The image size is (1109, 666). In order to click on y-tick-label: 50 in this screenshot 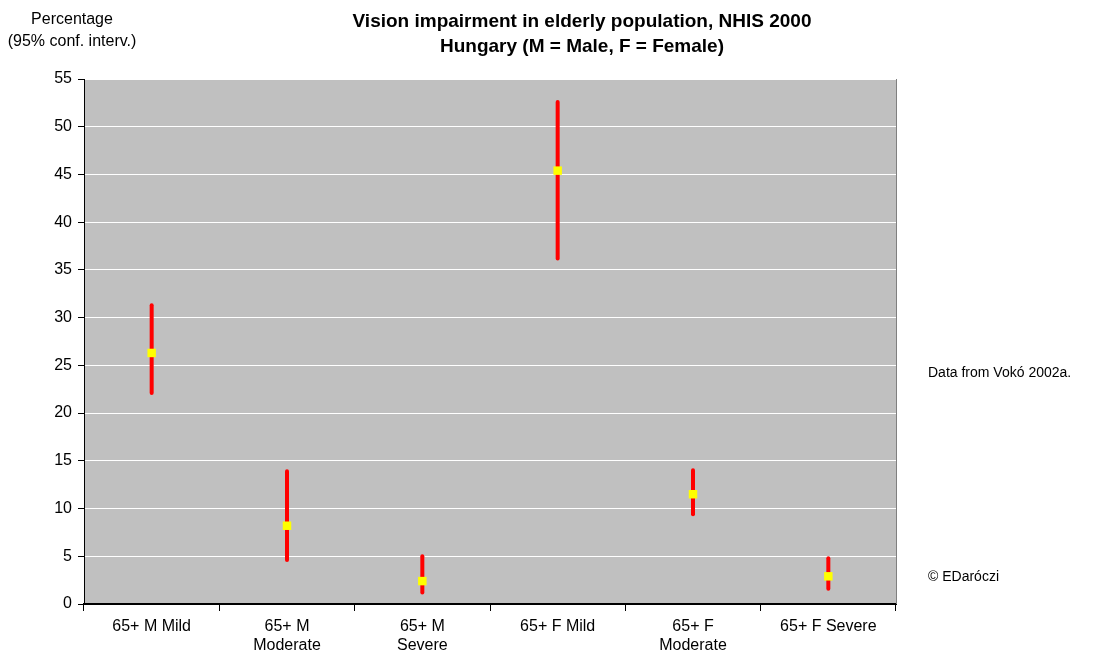, I will do `click(63, 126)`.